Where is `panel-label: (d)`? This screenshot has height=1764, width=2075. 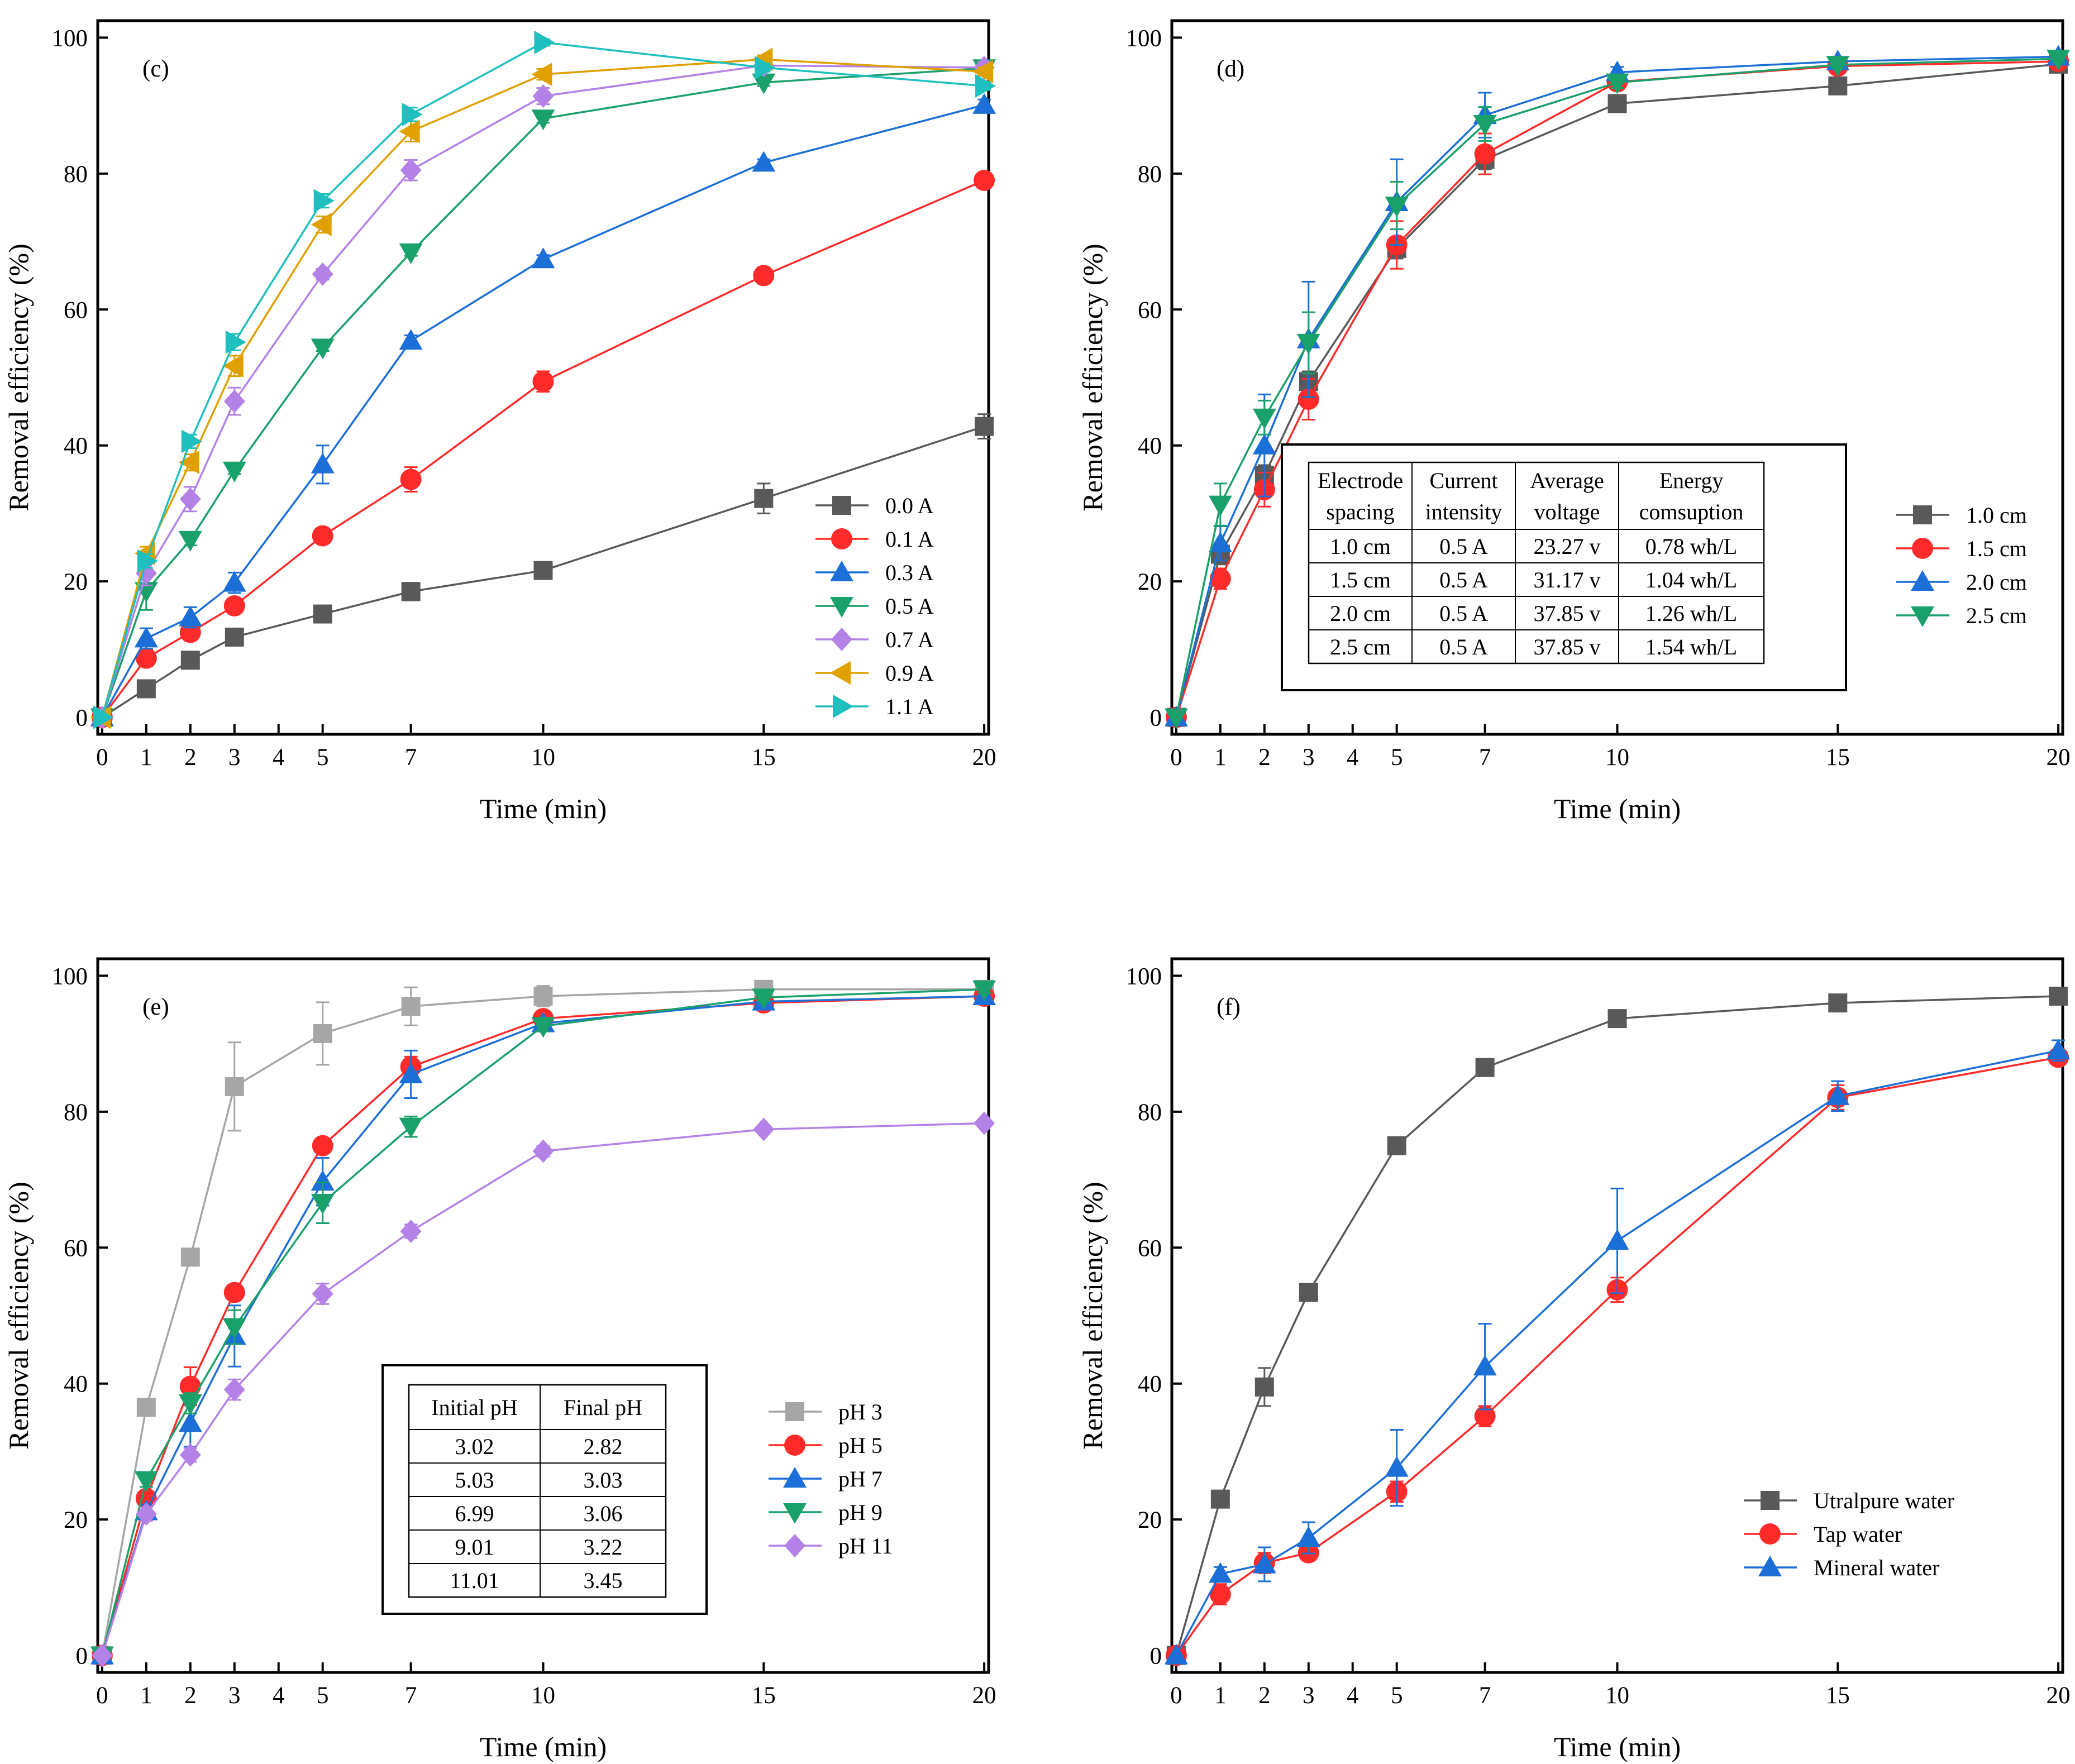 panel-label: (d) is located at coordinates (1230, 69).